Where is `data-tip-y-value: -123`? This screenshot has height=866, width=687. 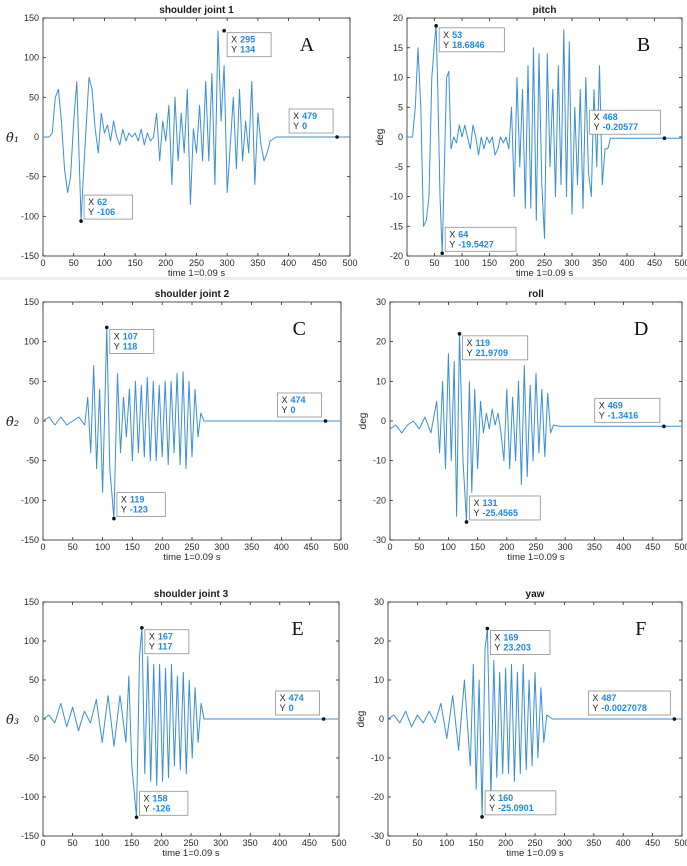
data-tip-y-value: -123 is located at coordinates (139, 510).